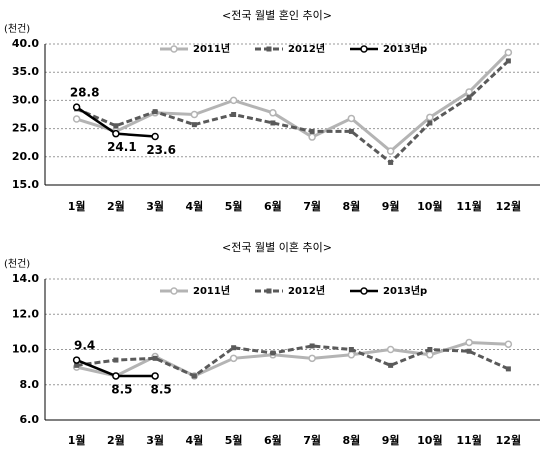  Describe the element at coordinates (292, 361) in the screenshot. I see `series-line` at that location.